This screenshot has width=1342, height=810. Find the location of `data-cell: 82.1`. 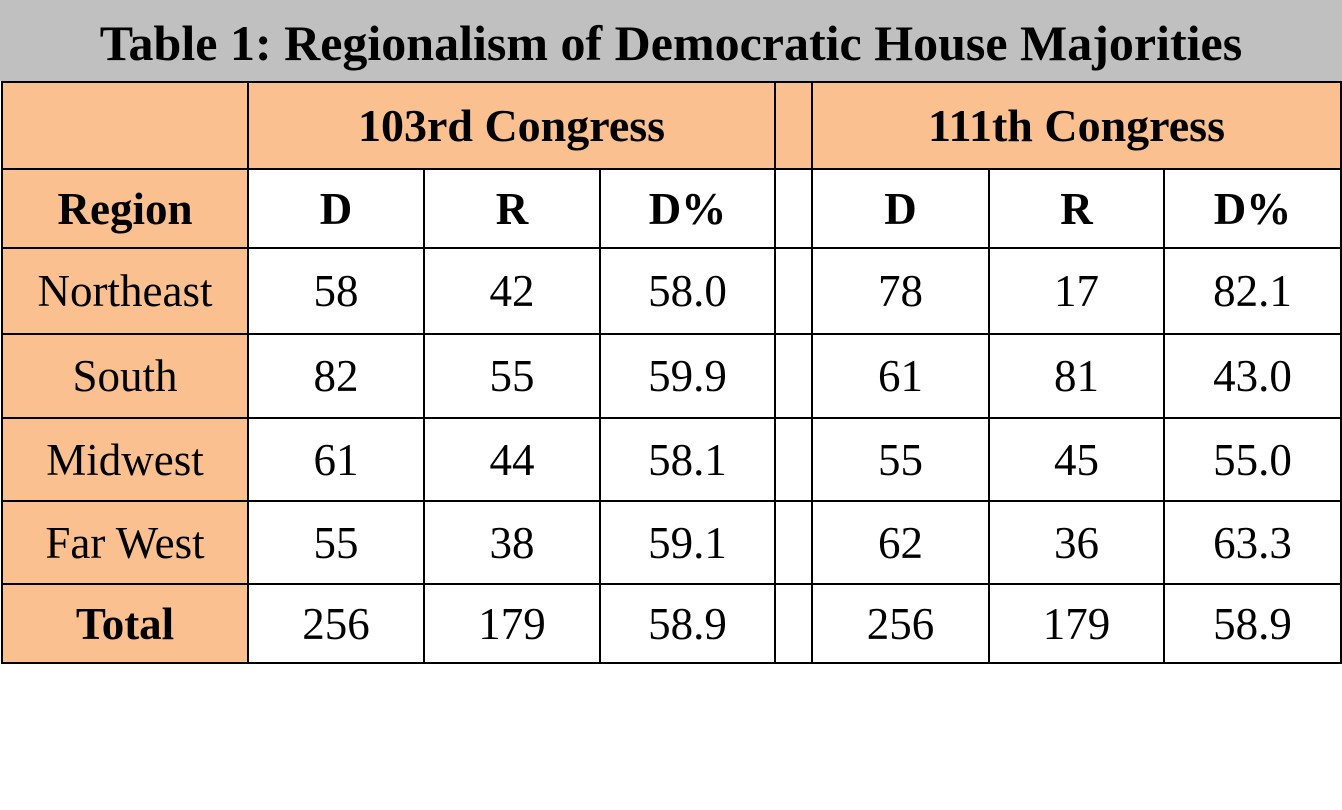

data-cell: 82.1 is located at coordinates (1252, 291).